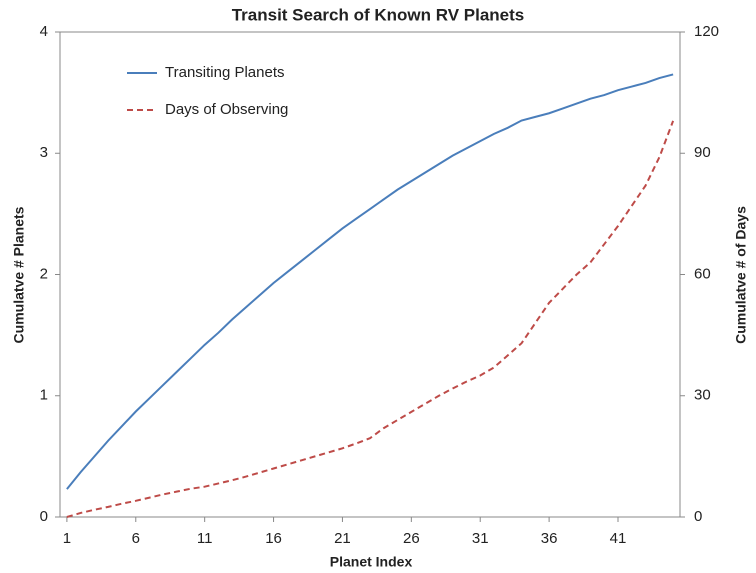 This screenshot has width=756, height=573. I want to click on x-tick-label: 26, so click(411, 538).